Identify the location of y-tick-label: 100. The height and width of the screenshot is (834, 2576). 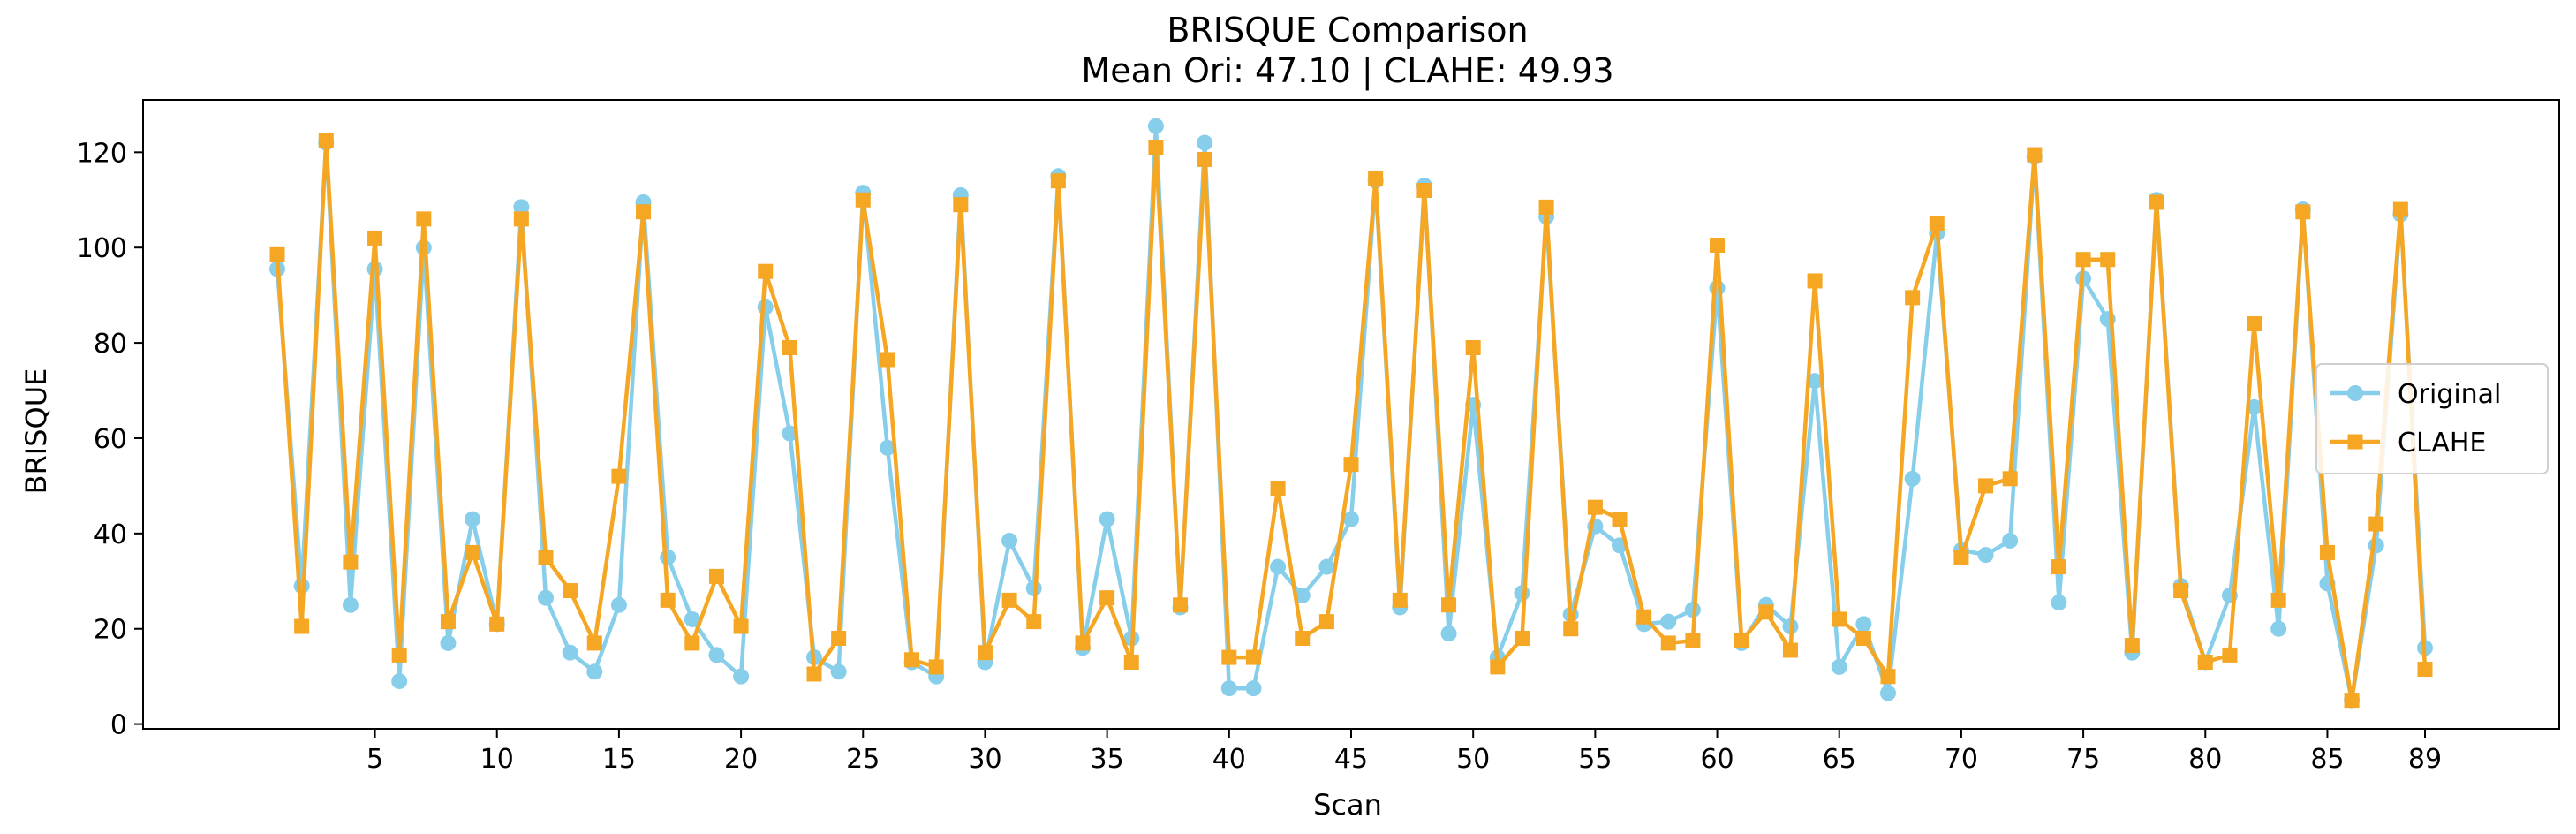
(102, 248).